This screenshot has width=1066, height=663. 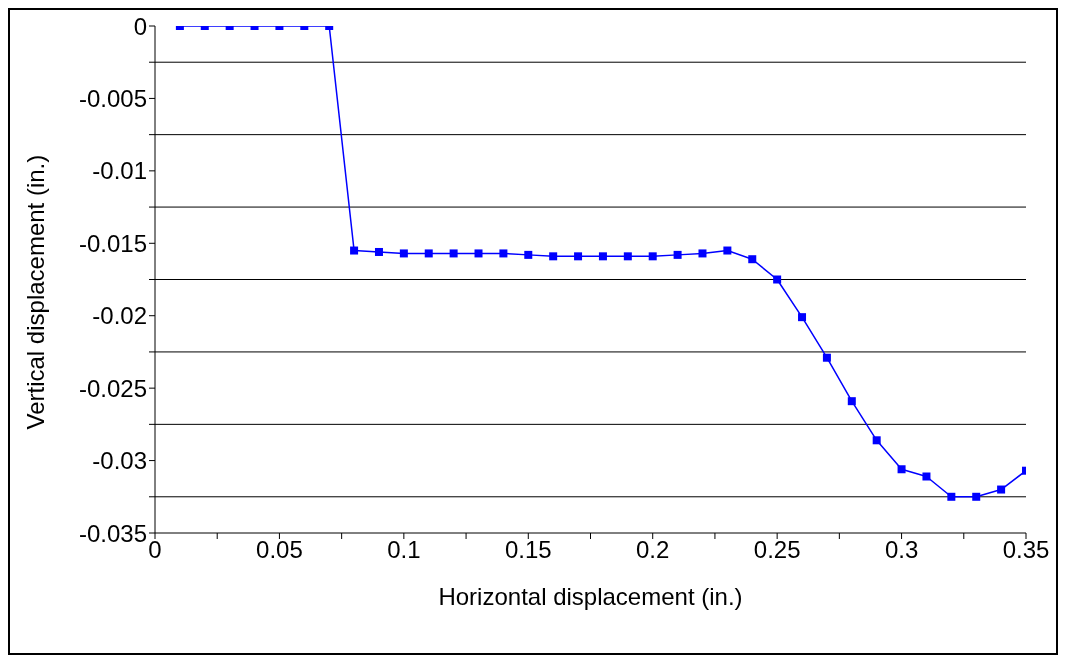 I want to click on x-tick-label: 0.35, so click(x=1026, y=550).